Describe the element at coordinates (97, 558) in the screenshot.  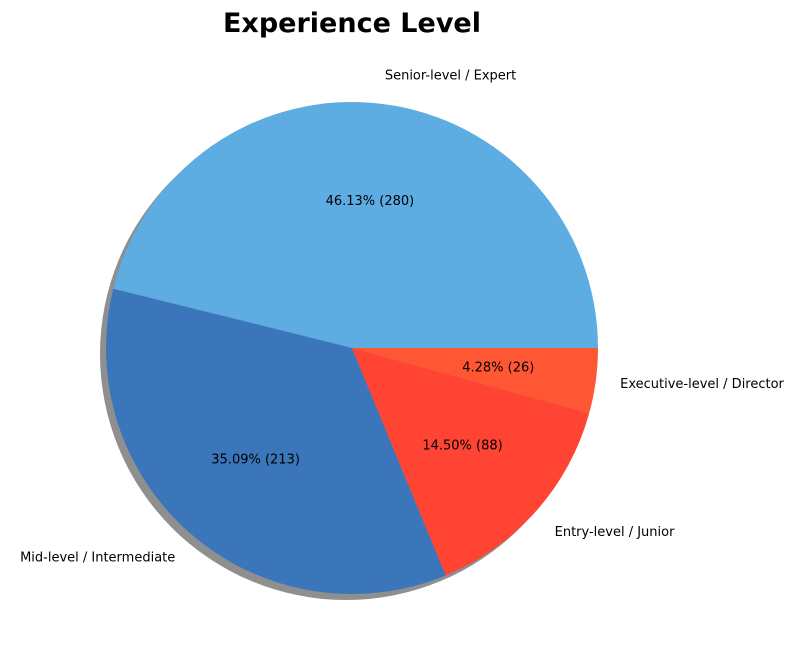
I see `slice-label-2: Mid-level / Intermediate` at that location.